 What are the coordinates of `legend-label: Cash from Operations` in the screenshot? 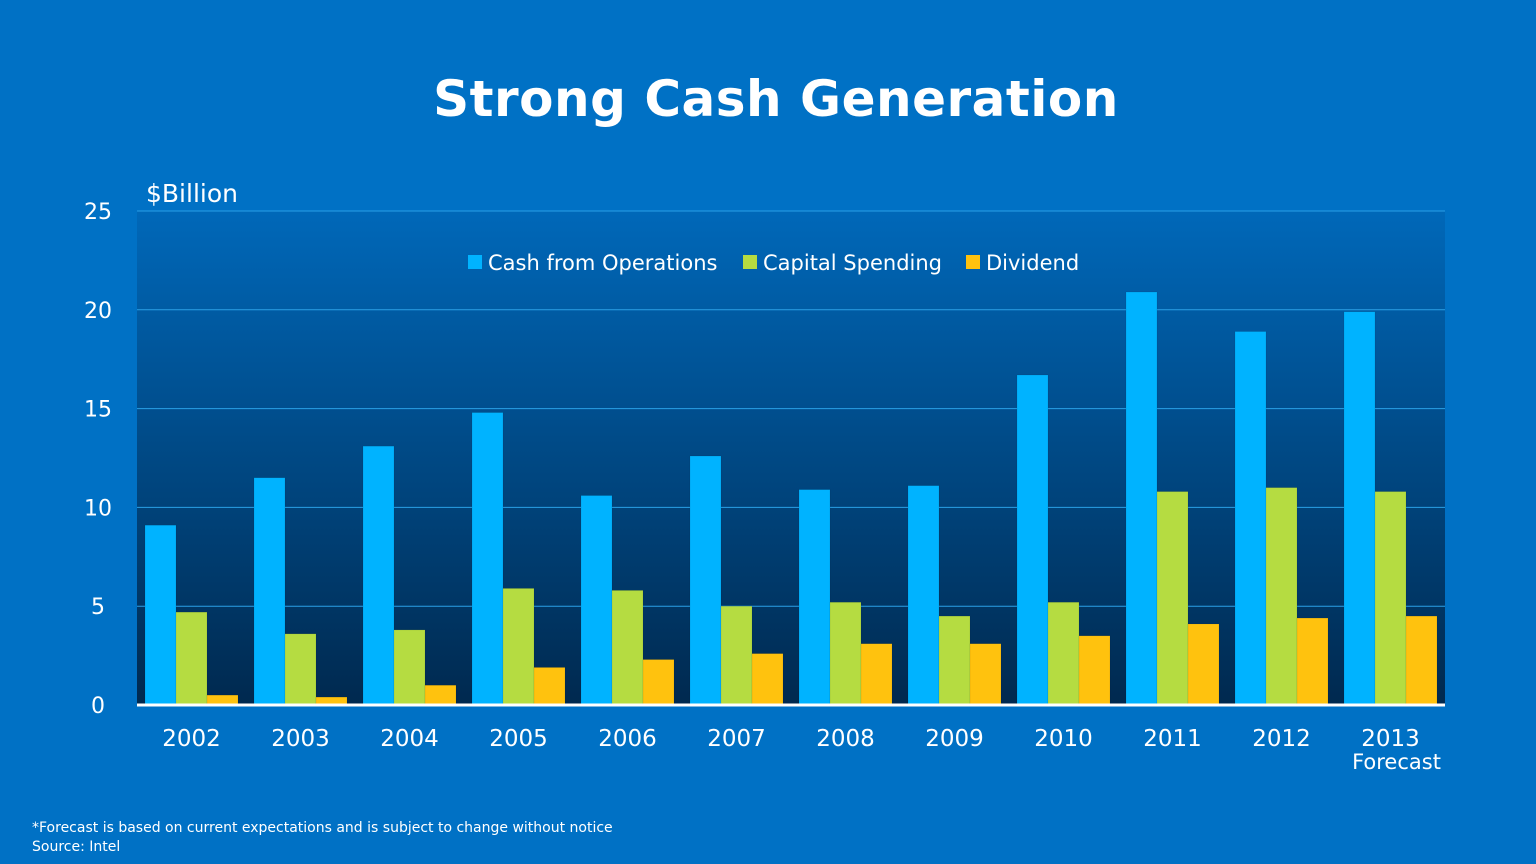 It's located at (602, 263).